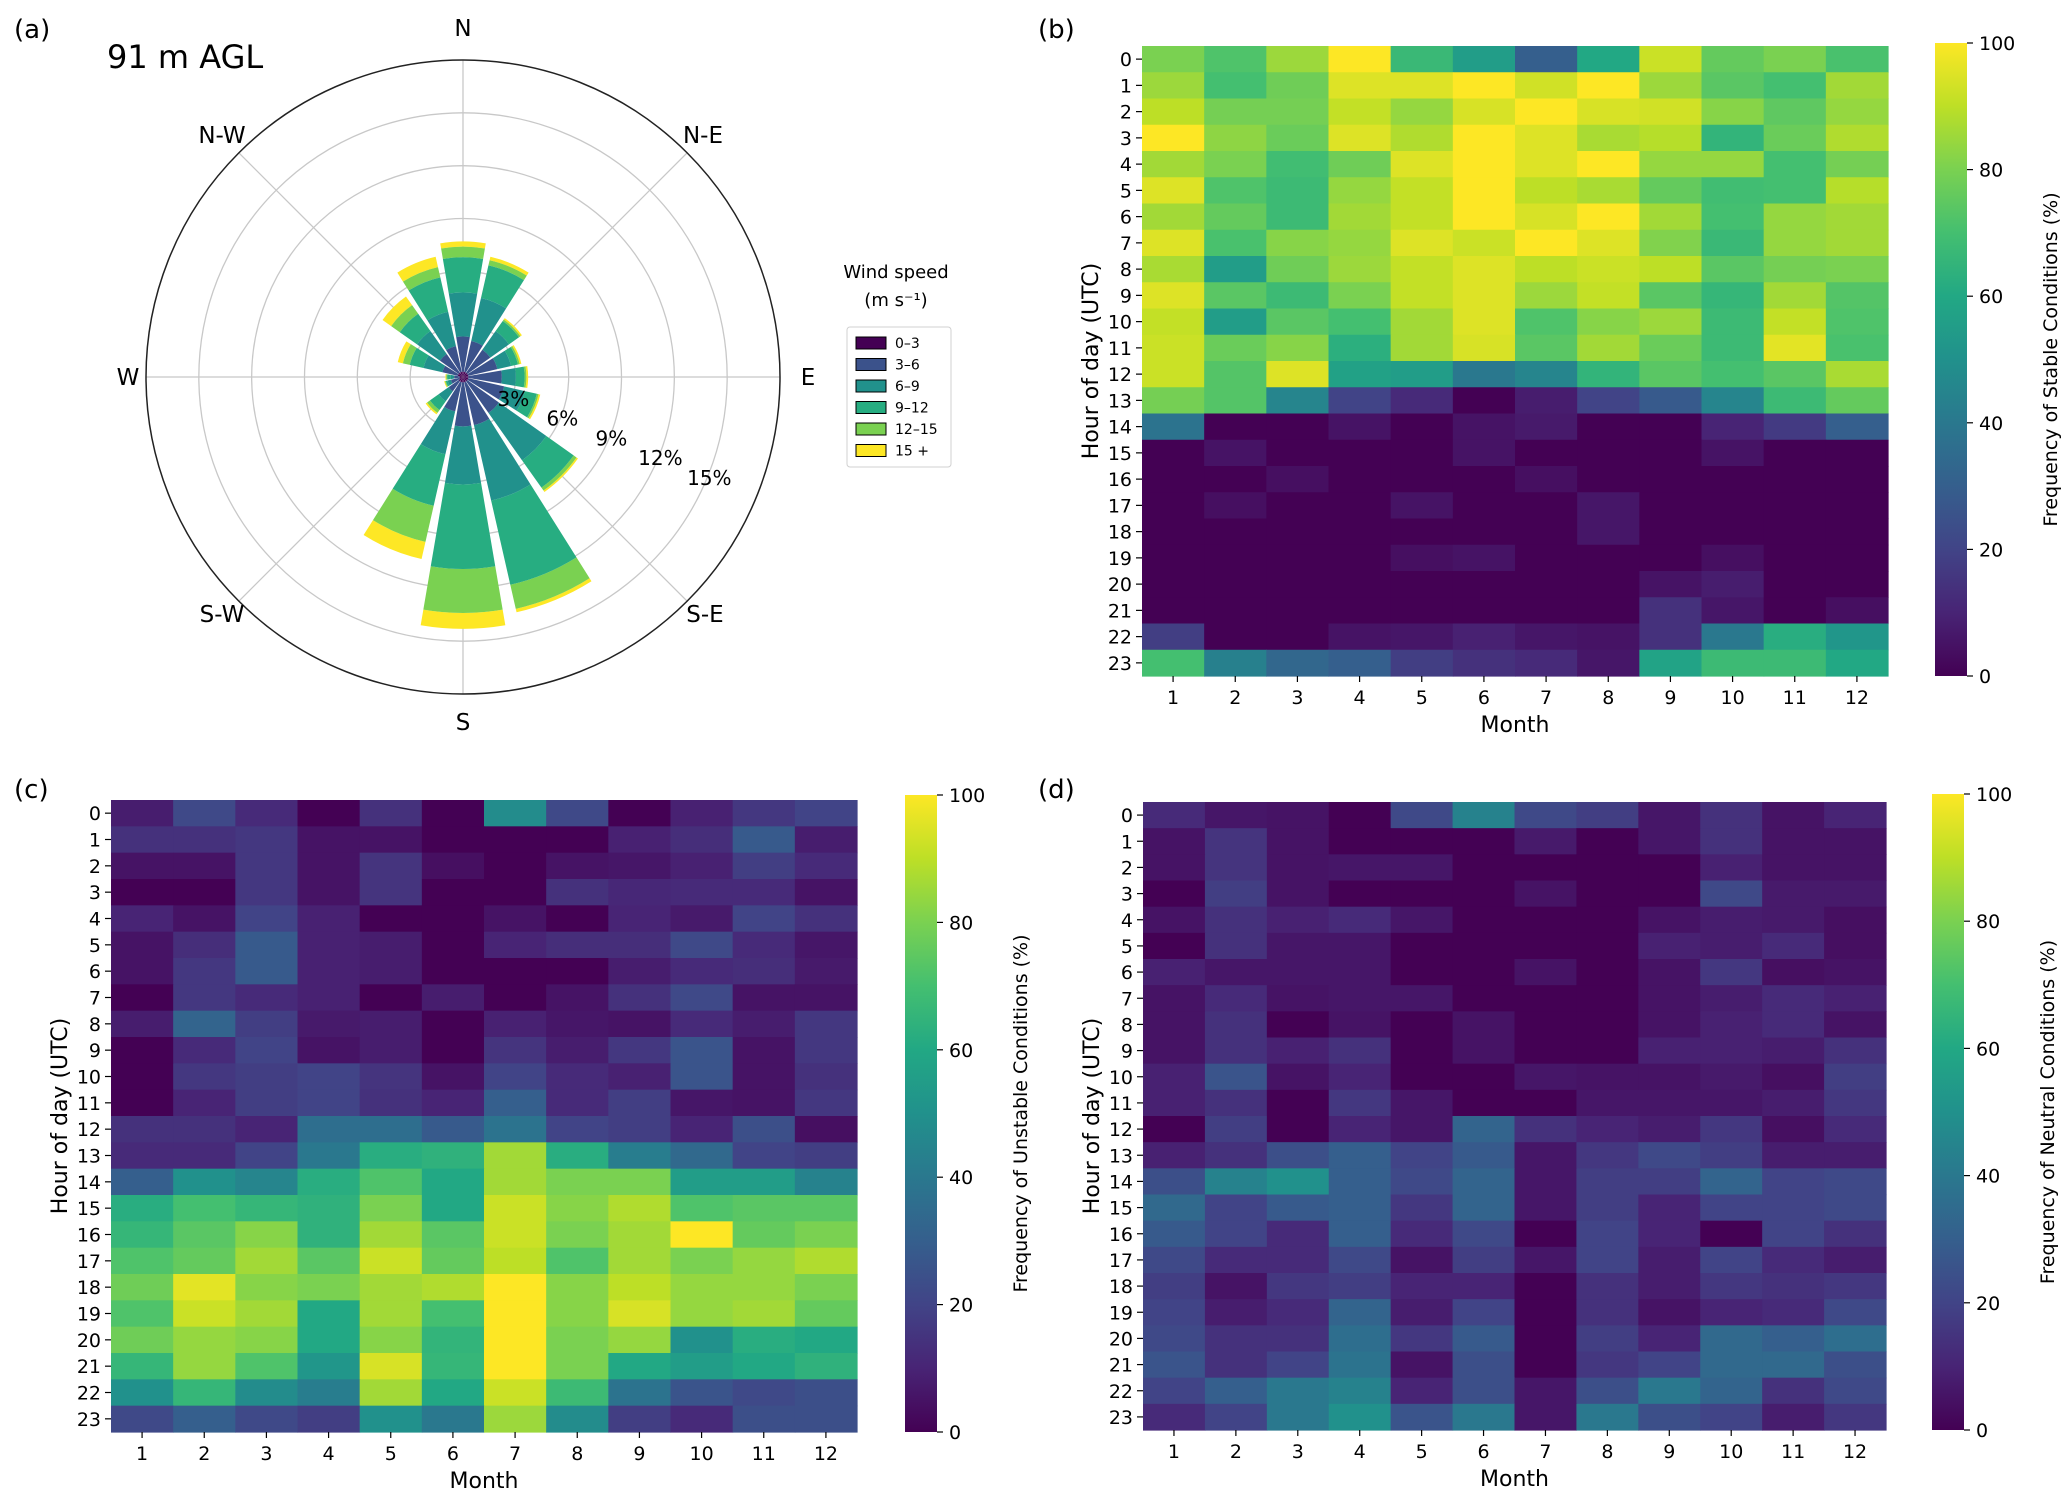 The image size is (2067, 1511). What do you see at coordinates (391, 945) in the screenshot?
I see `cell-h5-m5` at bounding box center [391, 945].